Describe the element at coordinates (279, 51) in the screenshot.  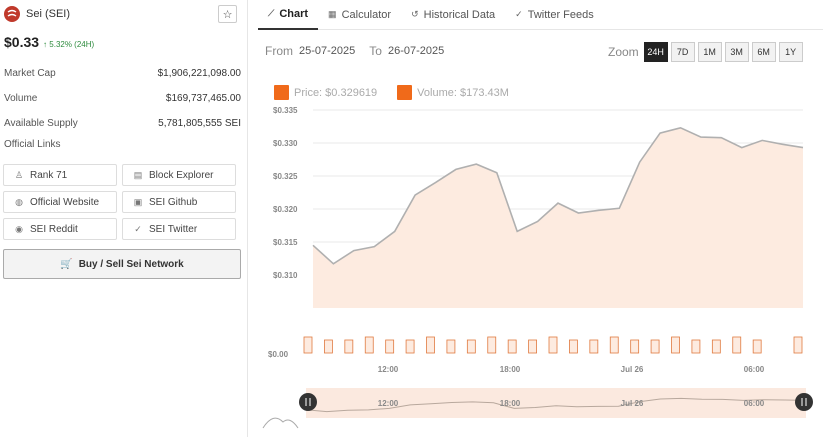
I see `from-label: From` at that location.